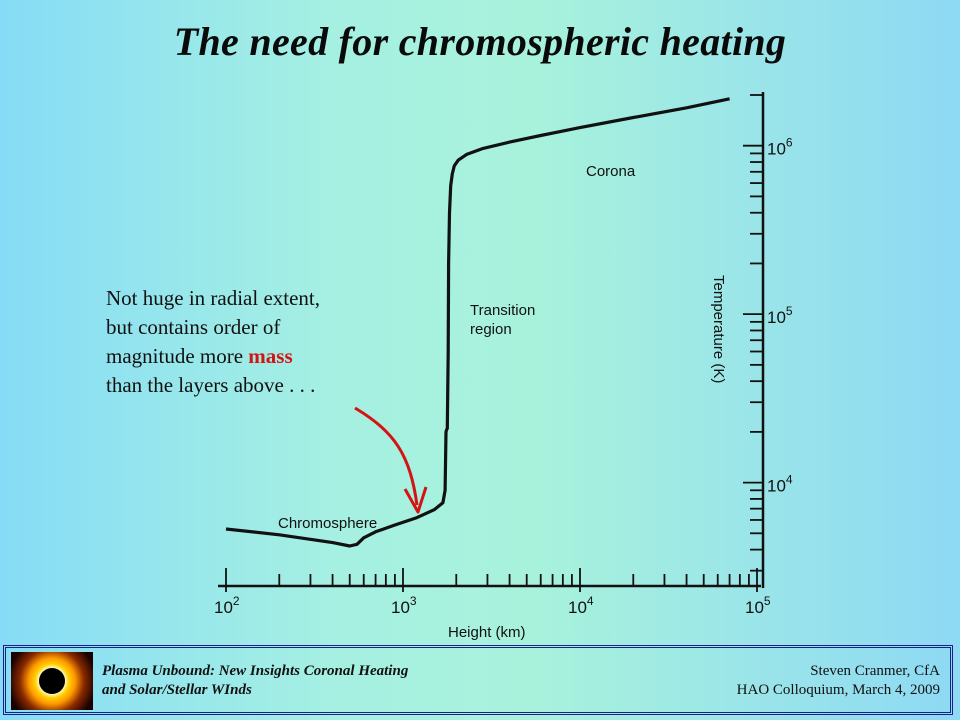 This screenshot has height=720, width=960. I want to click on region-label-transition: Transition region, so click(502, 320).